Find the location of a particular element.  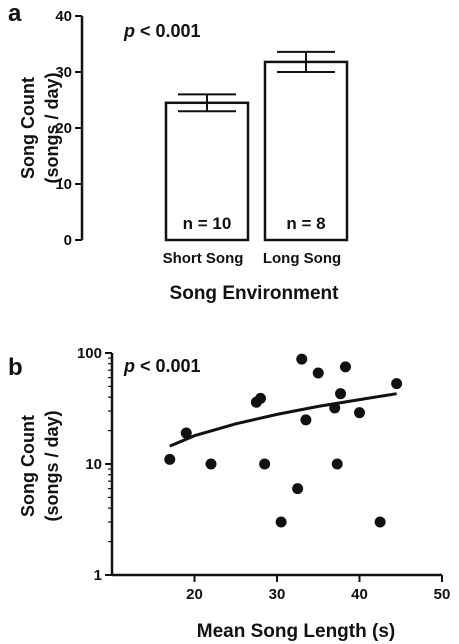

panel-b-fit-line is located at coordinates (283, 420).